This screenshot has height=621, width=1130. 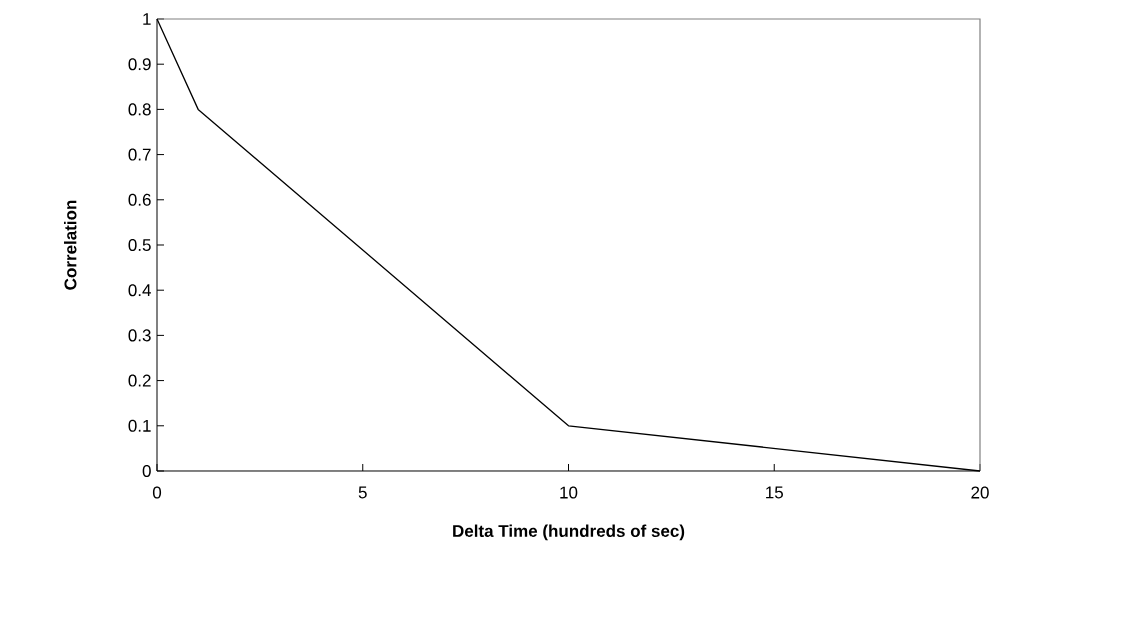 What do you see at coordinates (70, 245) in the screenshot?
I see `y-axis-title: Correlation` at bounding box center [70, 245].